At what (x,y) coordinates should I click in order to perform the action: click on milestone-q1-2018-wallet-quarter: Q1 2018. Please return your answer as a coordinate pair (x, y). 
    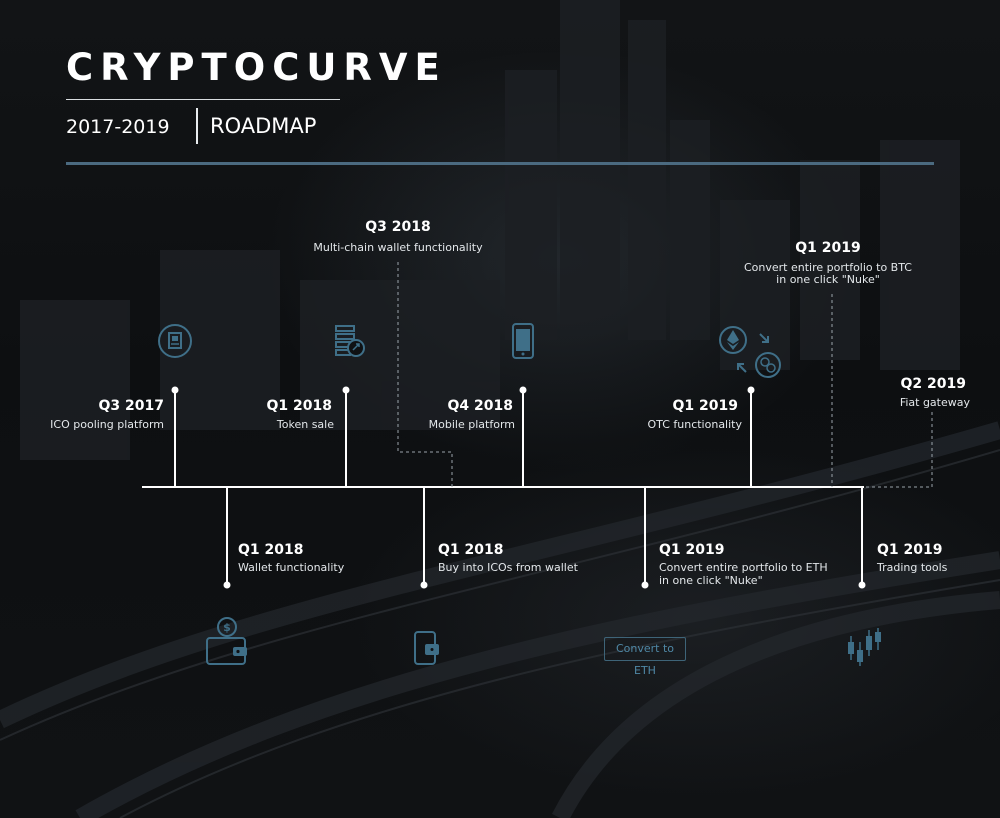
    Looking at the image, I should click on (271, 550).